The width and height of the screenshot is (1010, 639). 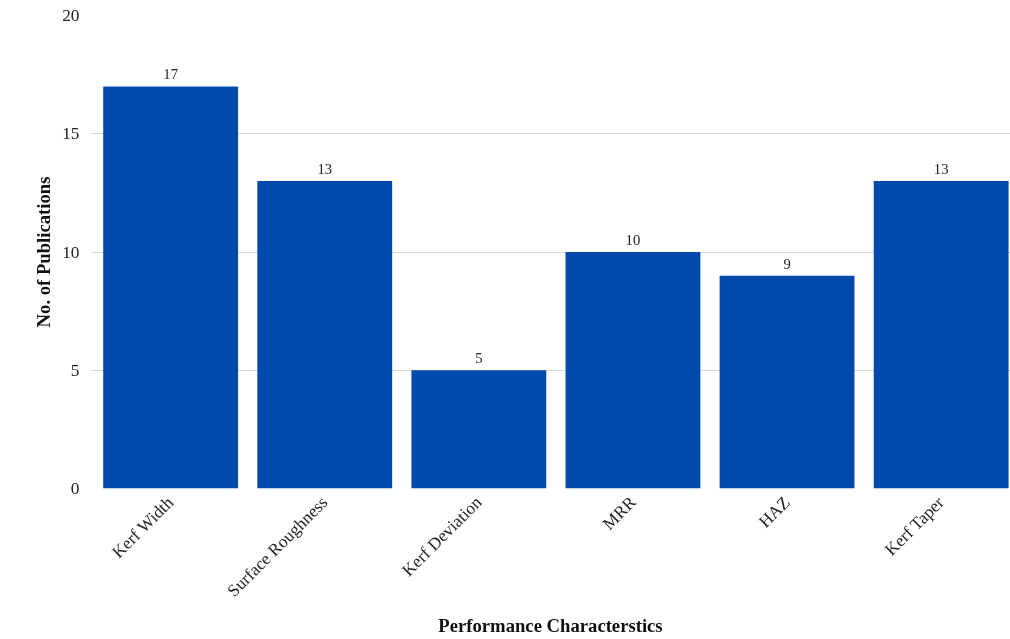 What do you see at coordinates (75, 370) in the screenshot?
I see `y-tick-label: 5` at bounding box center [75, 370].